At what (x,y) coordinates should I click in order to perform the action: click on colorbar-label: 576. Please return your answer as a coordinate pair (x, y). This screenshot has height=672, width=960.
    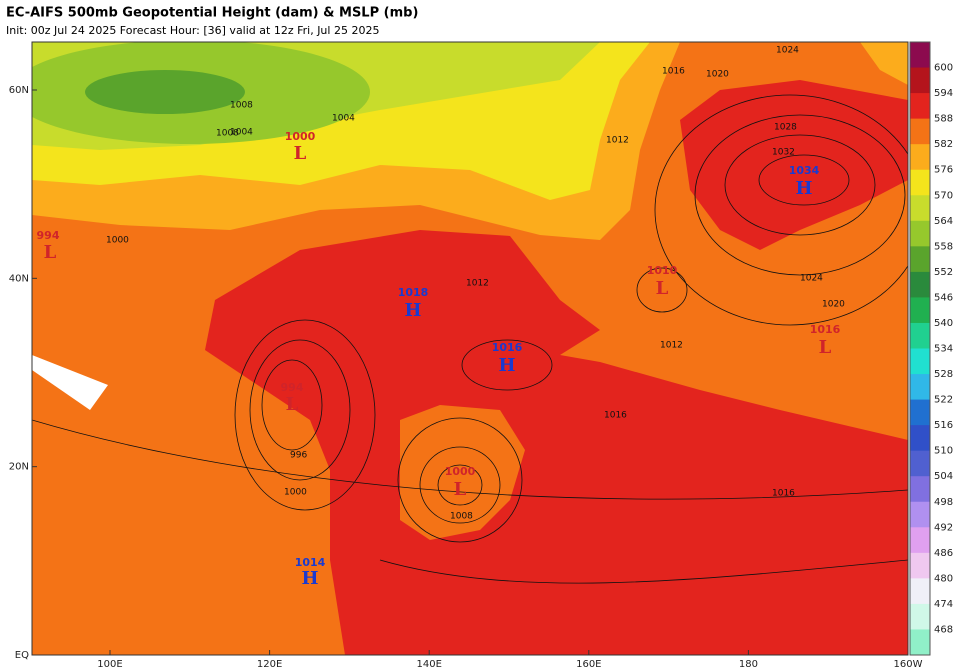
    Looking at the image, I should click on (943, 170).